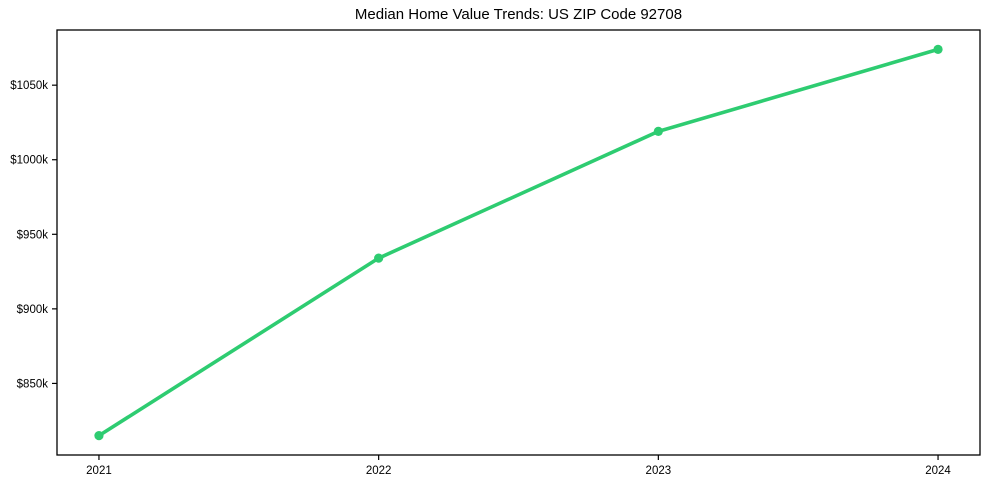 The image size is (990, 490). Describe the element at coordinates (938, 471) in the screenshot. I see `x-tick-label: 2024` at that location.